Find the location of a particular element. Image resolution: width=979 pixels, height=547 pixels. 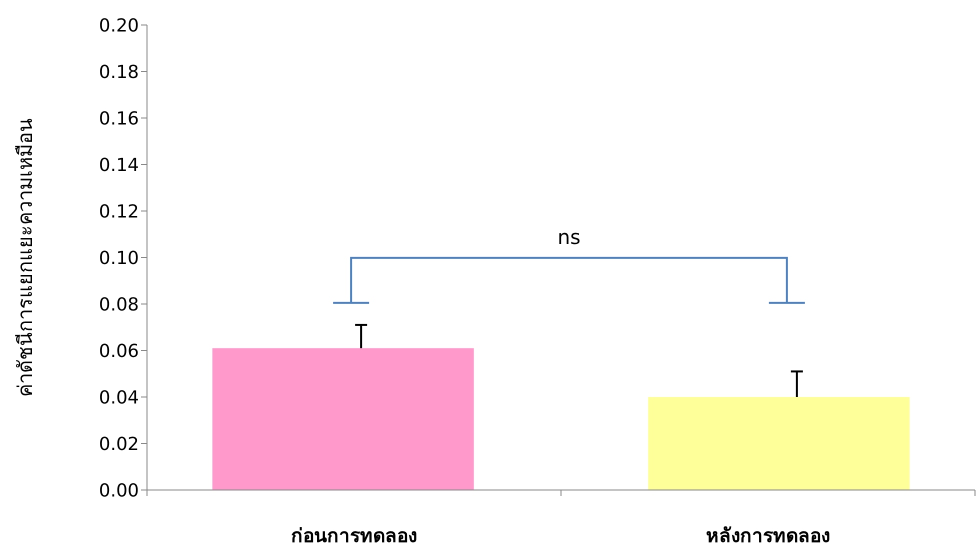

y-tick-label: 0.20 is located at coordinates (118, 25).